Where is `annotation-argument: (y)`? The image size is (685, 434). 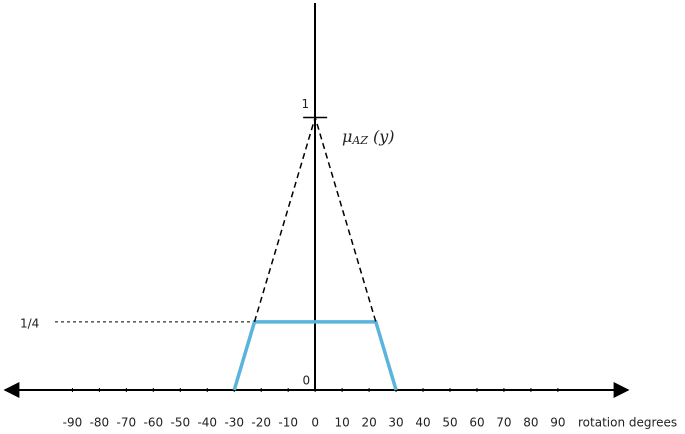
annotation-argument: (y) is located at coordinates (384, 136).